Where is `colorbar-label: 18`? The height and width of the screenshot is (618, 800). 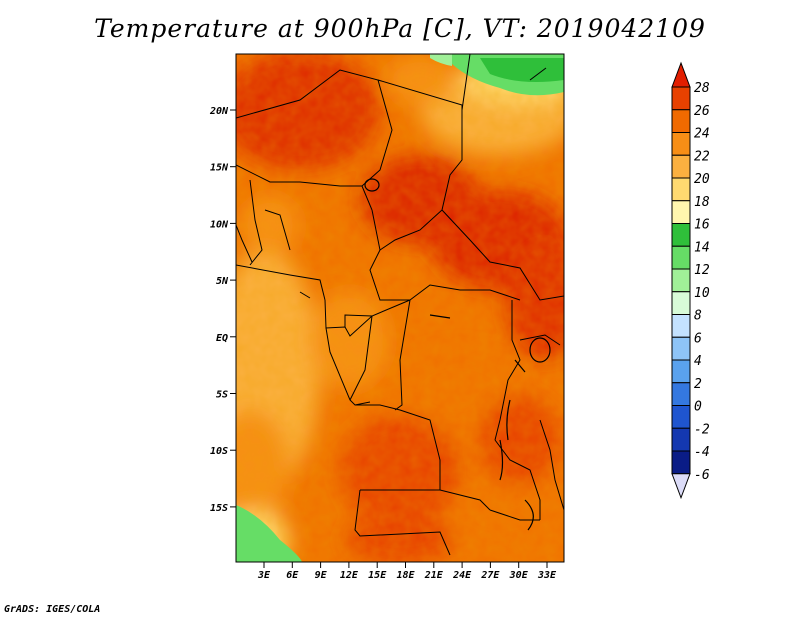
colorbar-label: 18 is located at coordinates (702, 202).